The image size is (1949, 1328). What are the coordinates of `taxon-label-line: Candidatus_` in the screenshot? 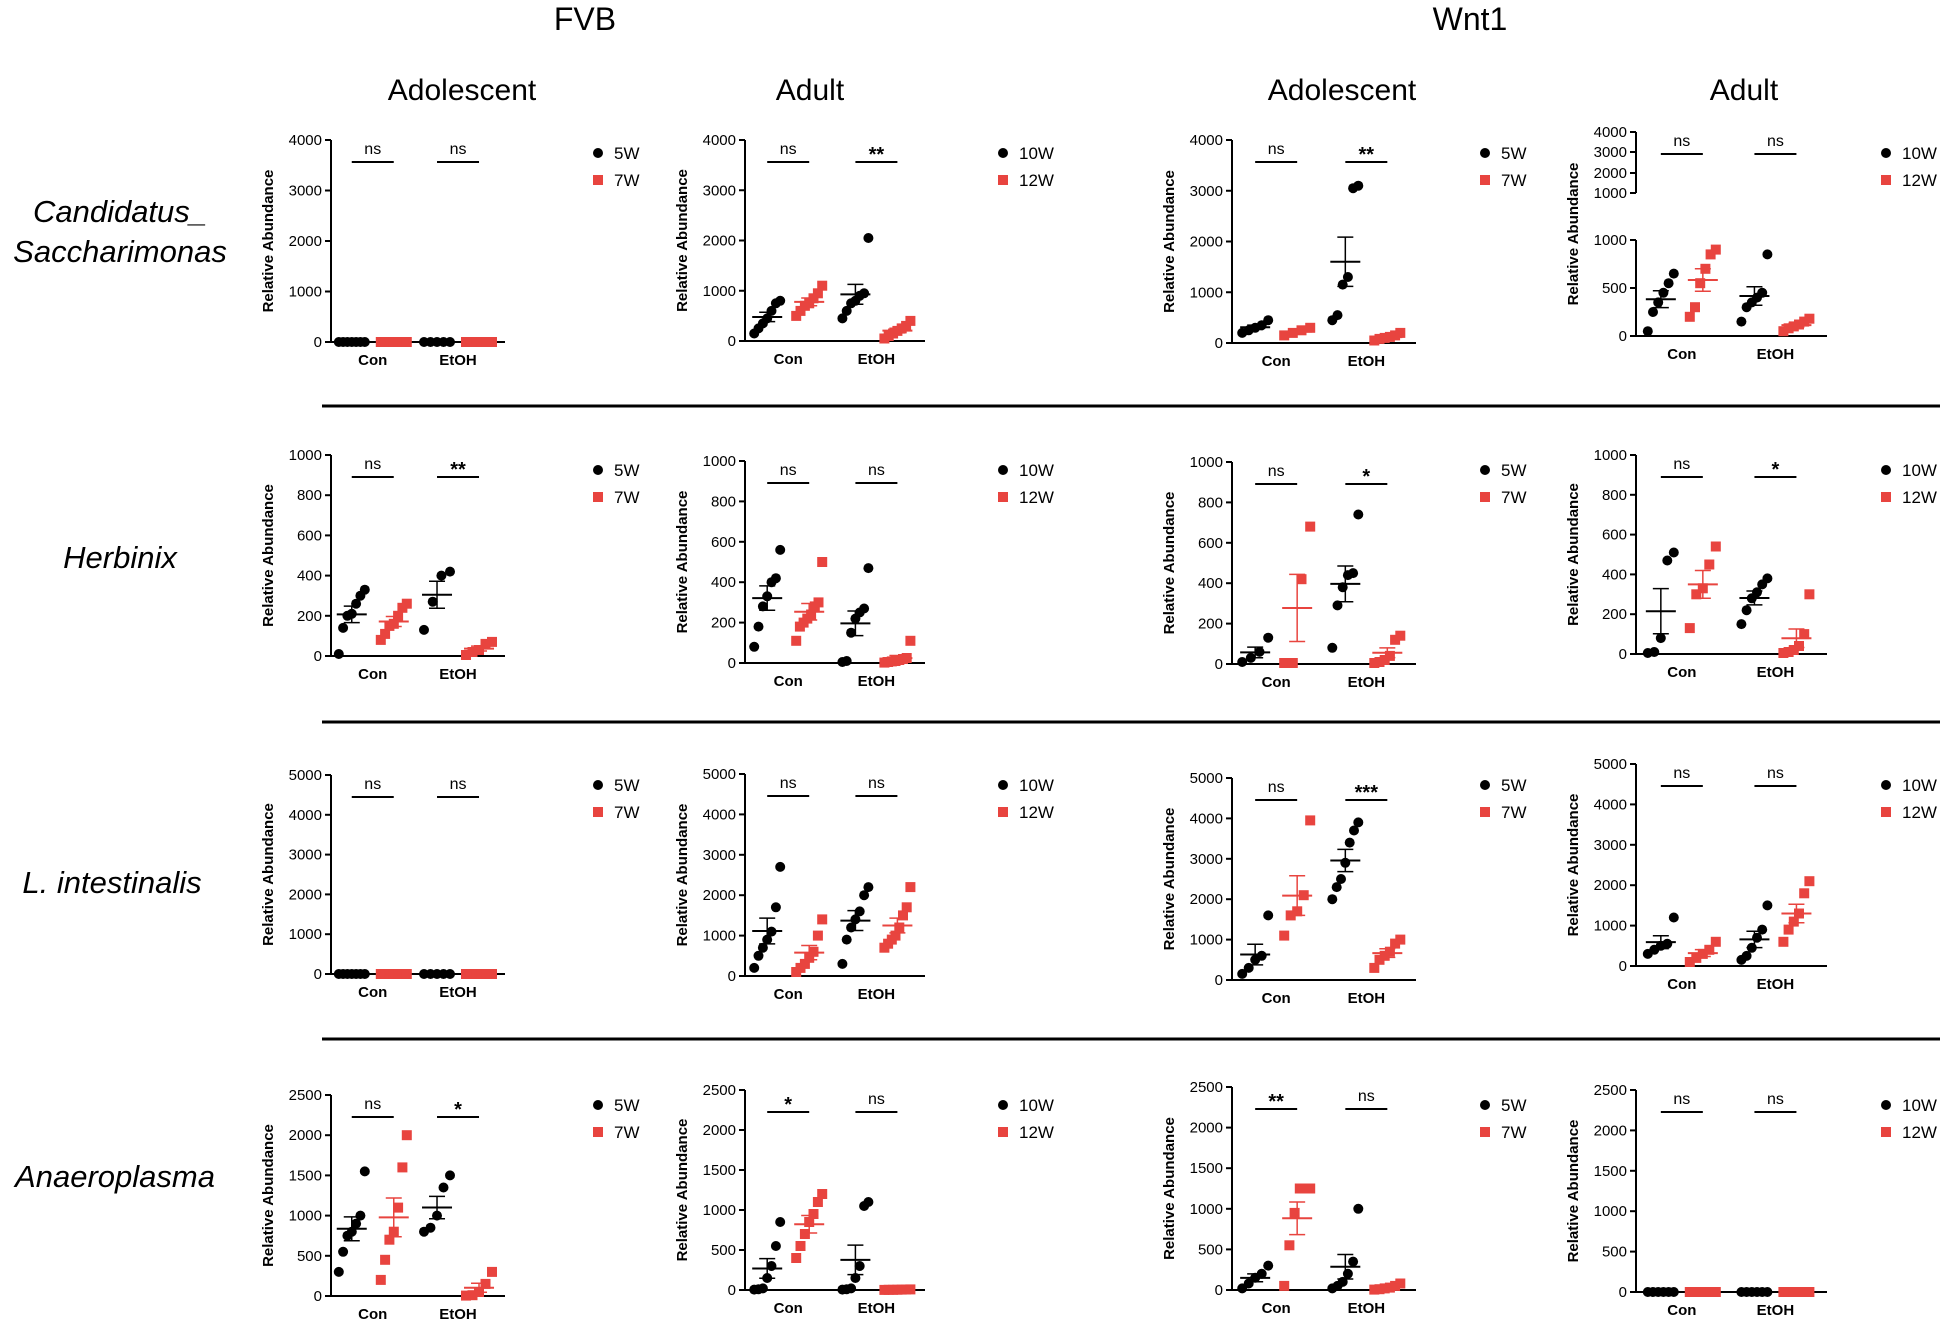 It's located at (120, 211).